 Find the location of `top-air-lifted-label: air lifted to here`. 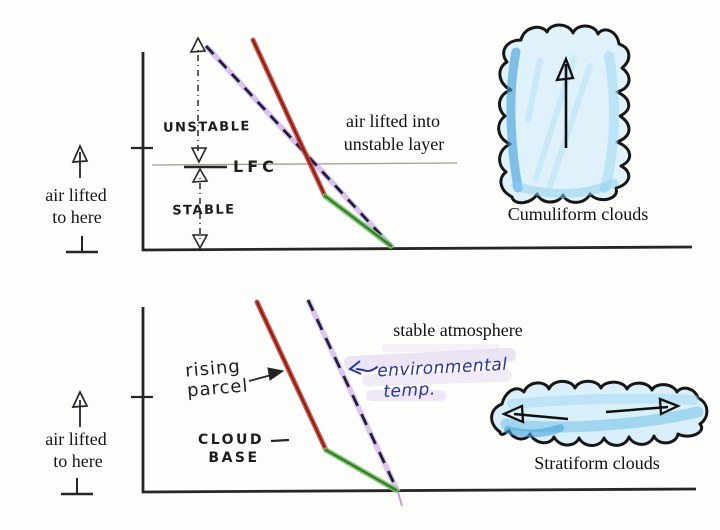

top-air-lifted-label: air lifted to here is located at coordinates (76, 198).